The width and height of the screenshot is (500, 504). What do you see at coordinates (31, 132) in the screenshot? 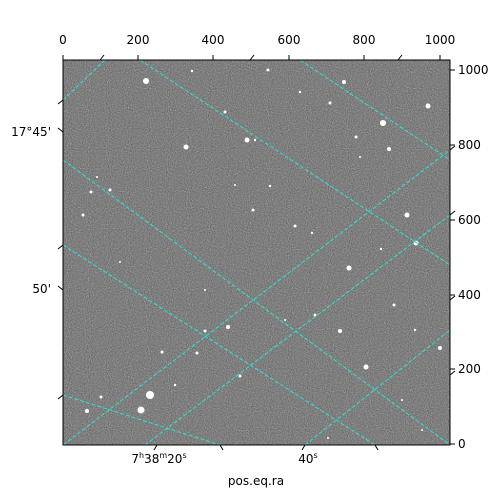
I see `dec-label: 17°45'` at bounding box center [31, 132].